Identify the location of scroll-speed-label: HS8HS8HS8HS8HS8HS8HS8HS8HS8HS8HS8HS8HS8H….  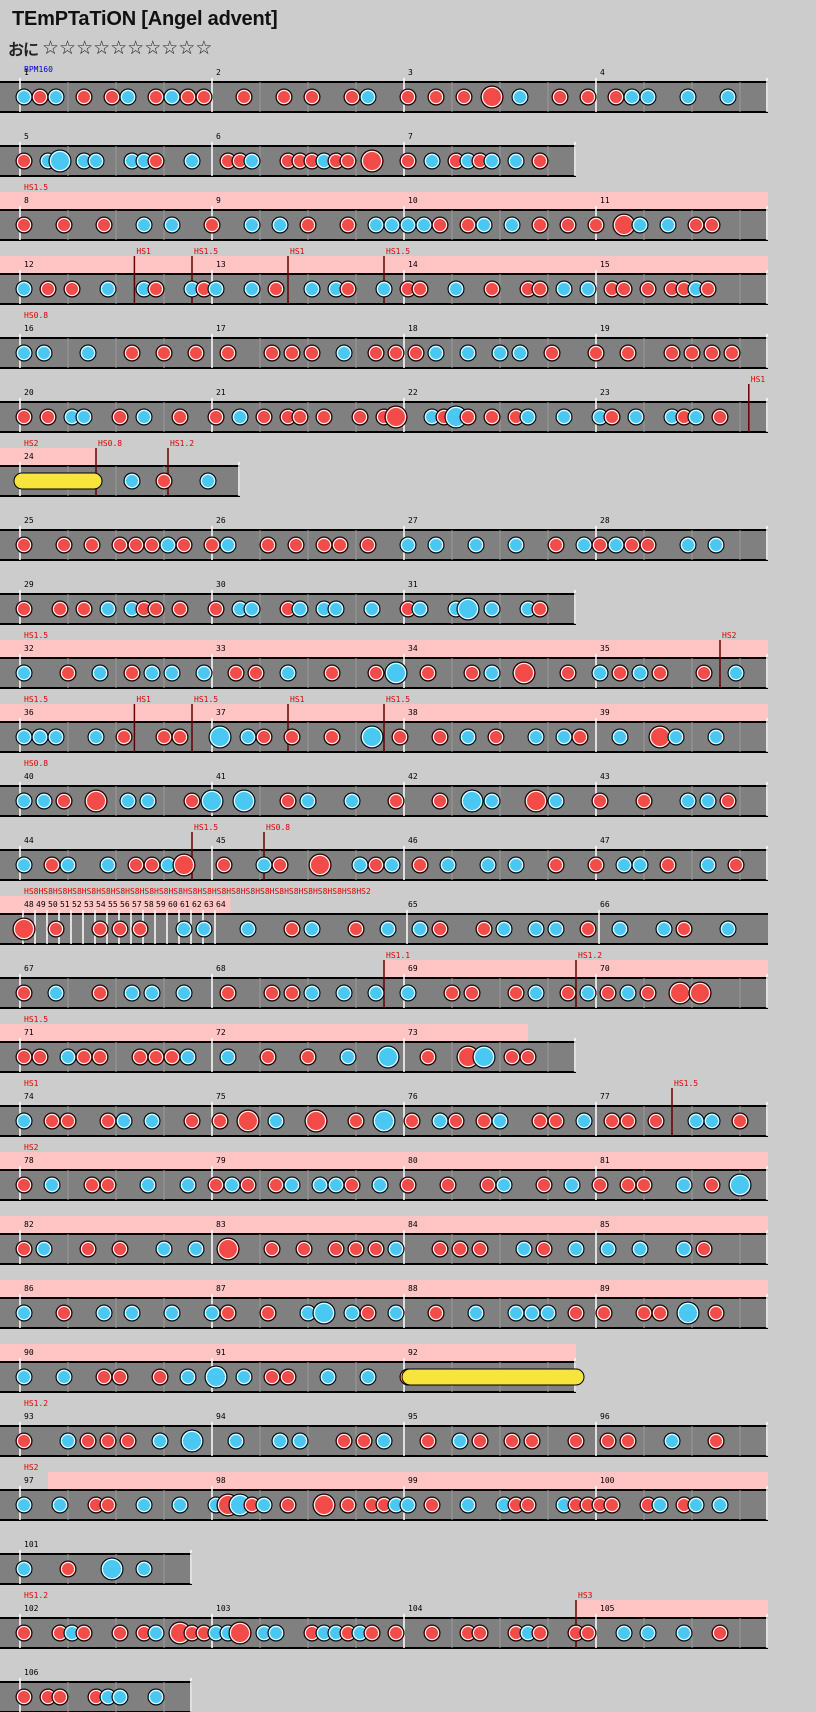
(197, 891).